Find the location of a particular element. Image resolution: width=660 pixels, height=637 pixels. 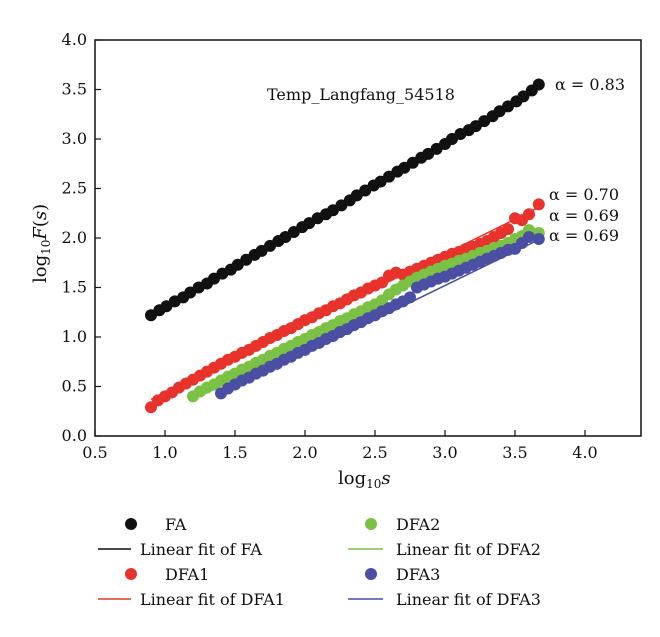

x-axis-title: log10s is located at coordinates (364, 479).